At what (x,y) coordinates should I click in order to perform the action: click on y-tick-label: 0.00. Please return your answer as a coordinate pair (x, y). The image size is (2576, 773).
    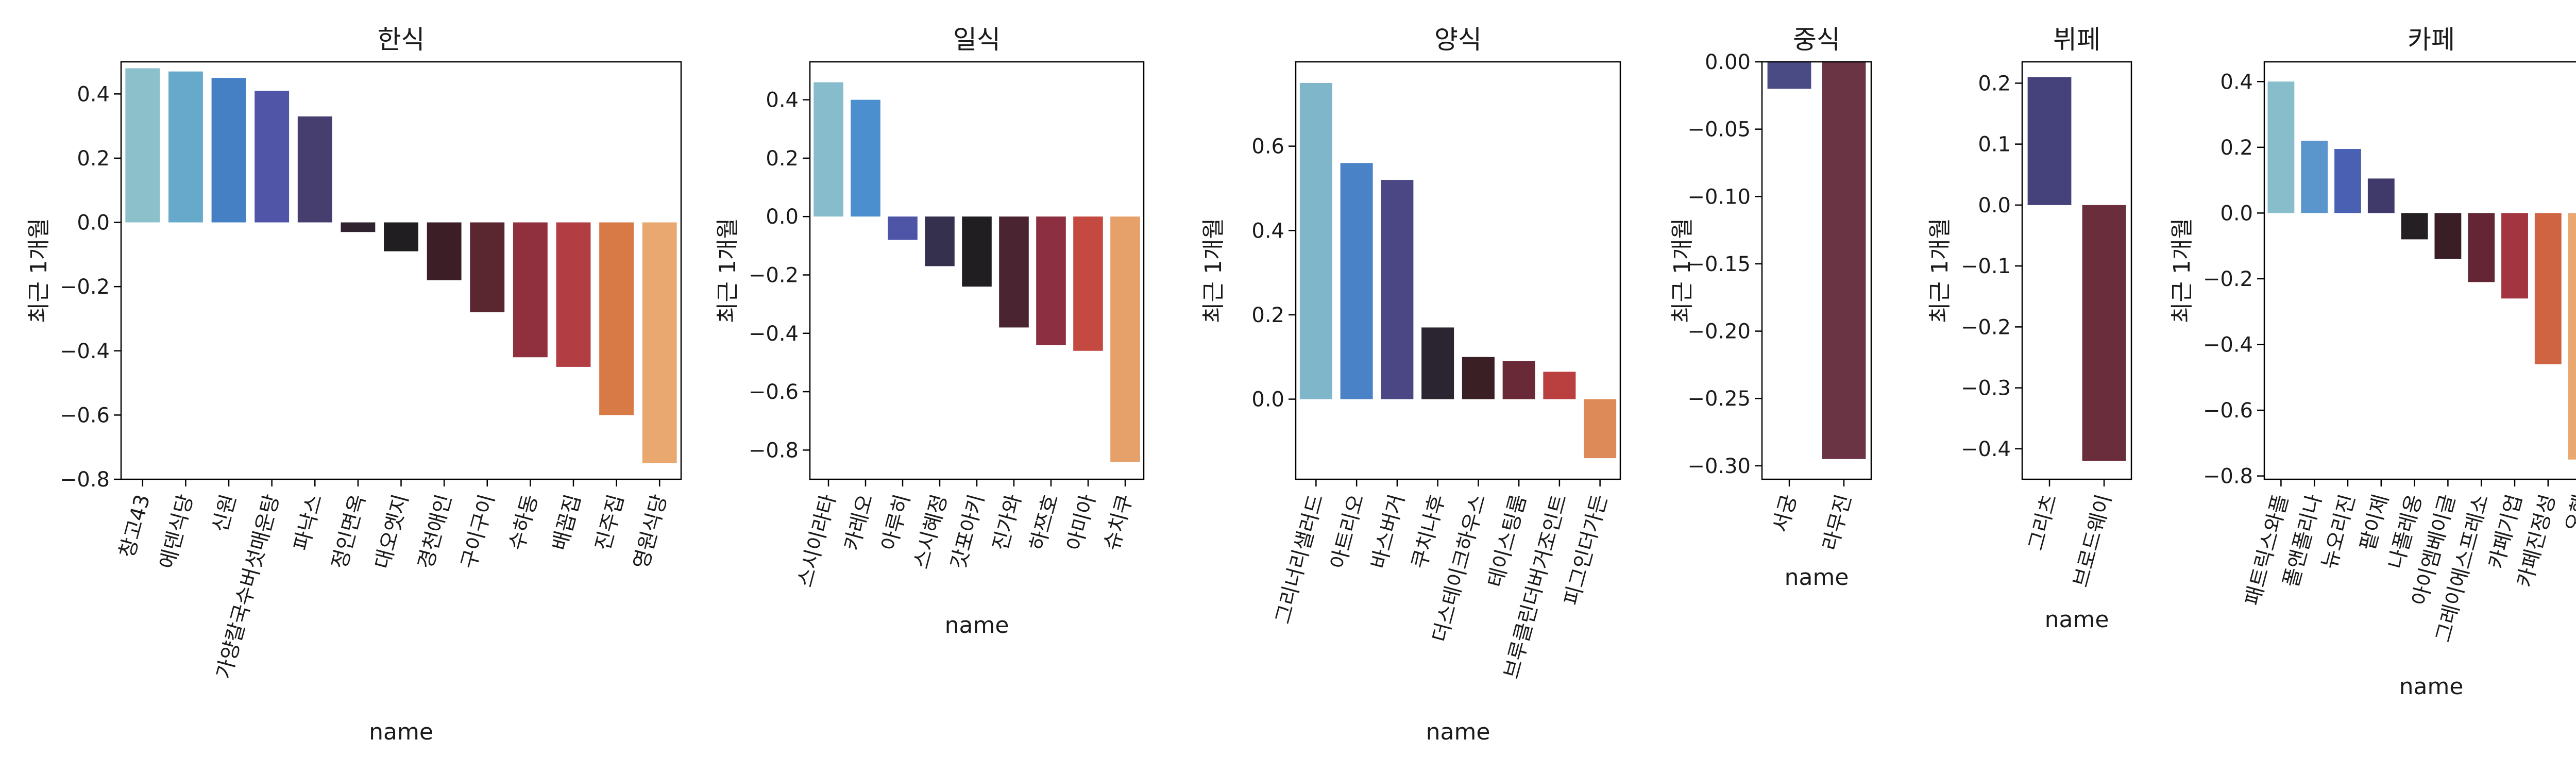
    Looking at the image, I should click on (1728, 62).